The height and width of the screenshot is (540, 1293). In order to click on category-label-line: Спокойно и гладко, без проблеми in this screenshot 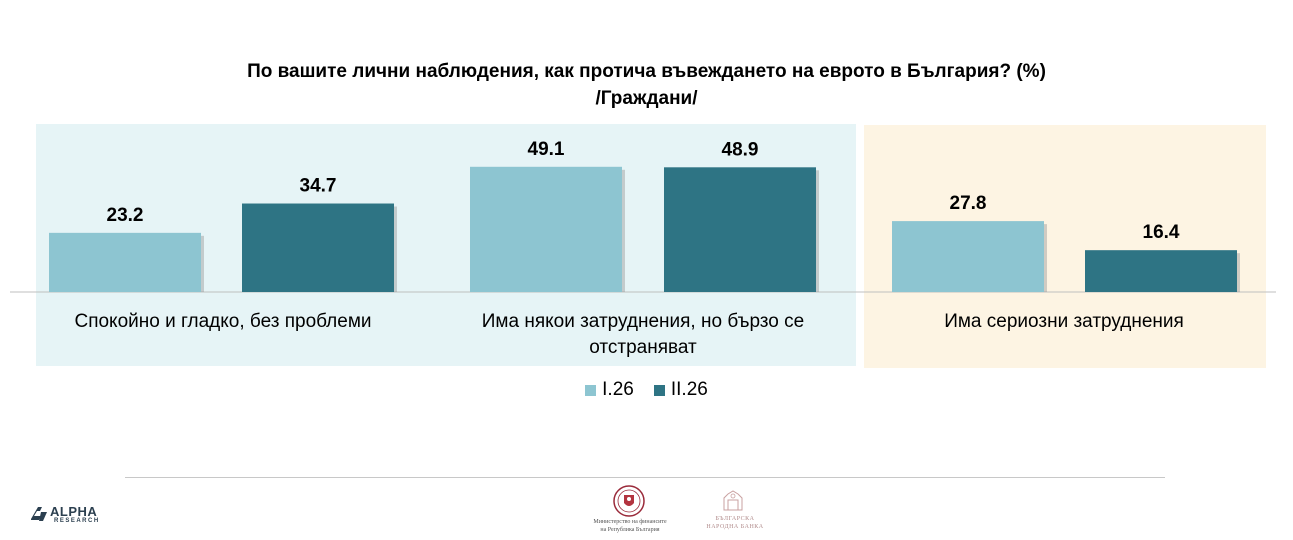, I will do `click(223, 321)`.